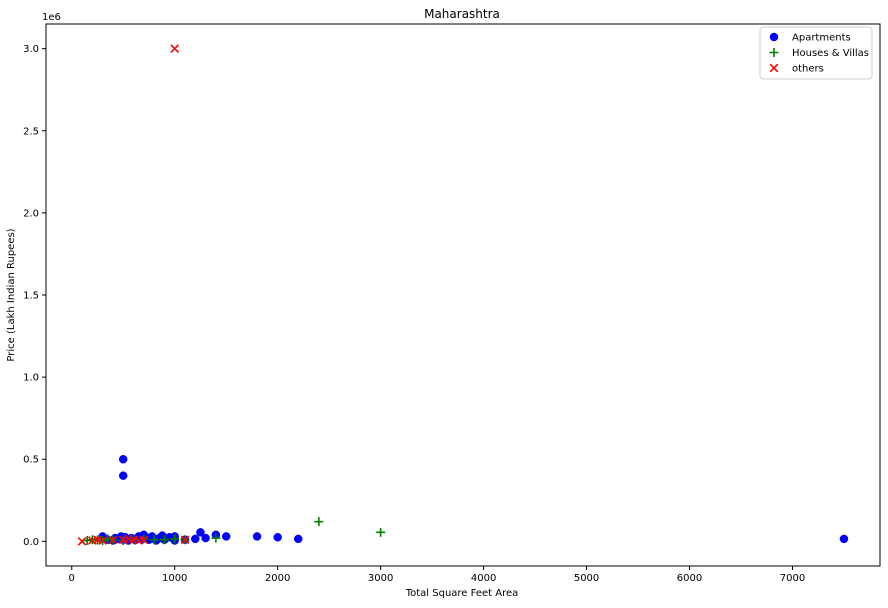  What do you see at coordinates (133, 295) in the screenshot?
I see `series-others` at bounding box center [133, 295].